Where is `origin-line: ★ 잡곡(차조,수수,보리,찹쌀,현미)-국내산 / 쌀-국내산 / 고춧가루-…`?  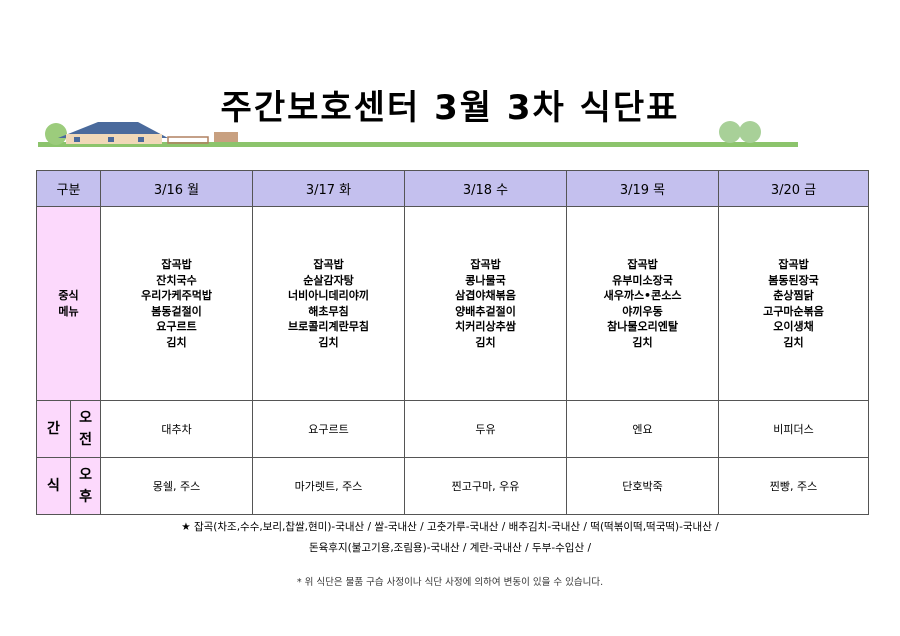
origin-line: ★ 잡곡(차조,수수,보리,찹쌀,현미)-국내산 / 쌀-국내산 / 고춧가루-… is located at coordinates (450, 527).